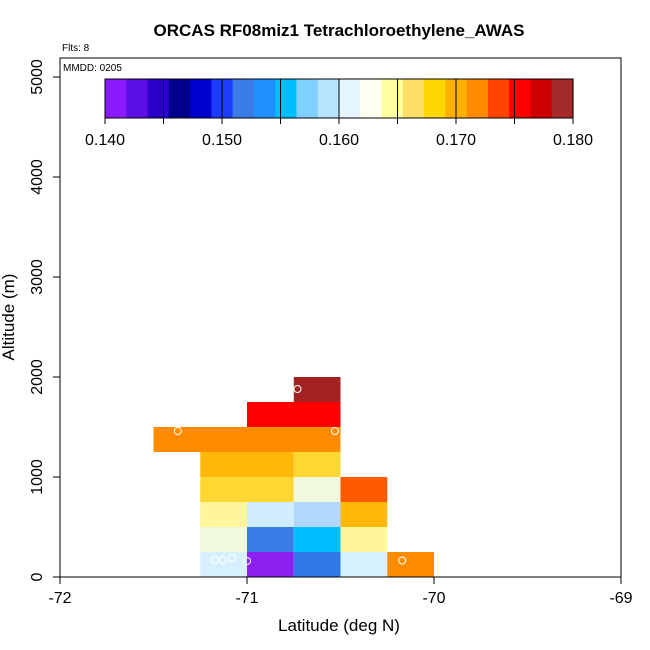  Describe the element at coordinates (246, 598) in the screenshot. I see `x-tick-label-1: -71` at that location.